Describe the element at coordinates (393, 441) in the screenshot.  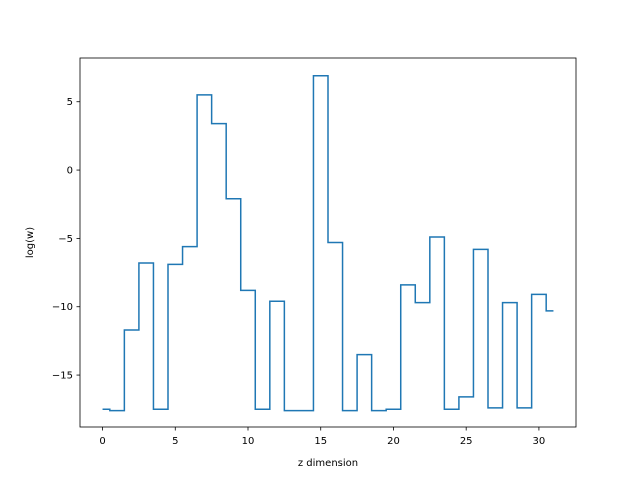
I see `x-tick-label: 20` at that location.